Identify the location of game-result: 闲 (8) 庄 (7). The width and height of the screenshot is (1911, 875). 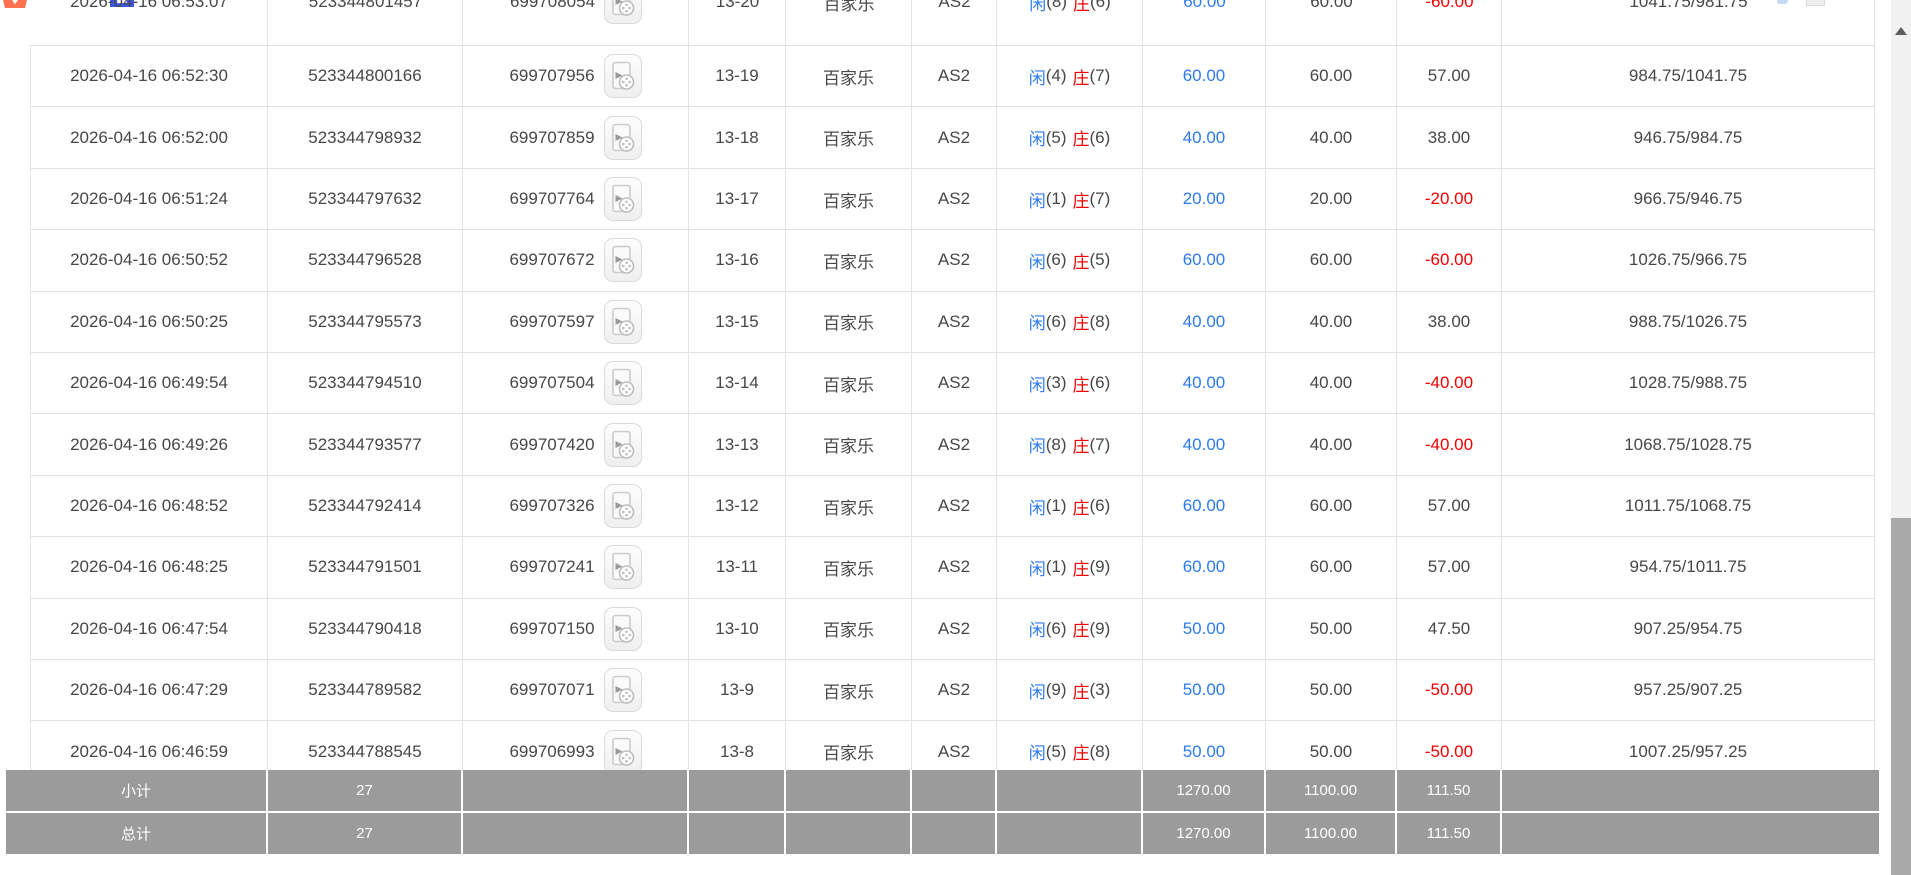
(1070, 444).